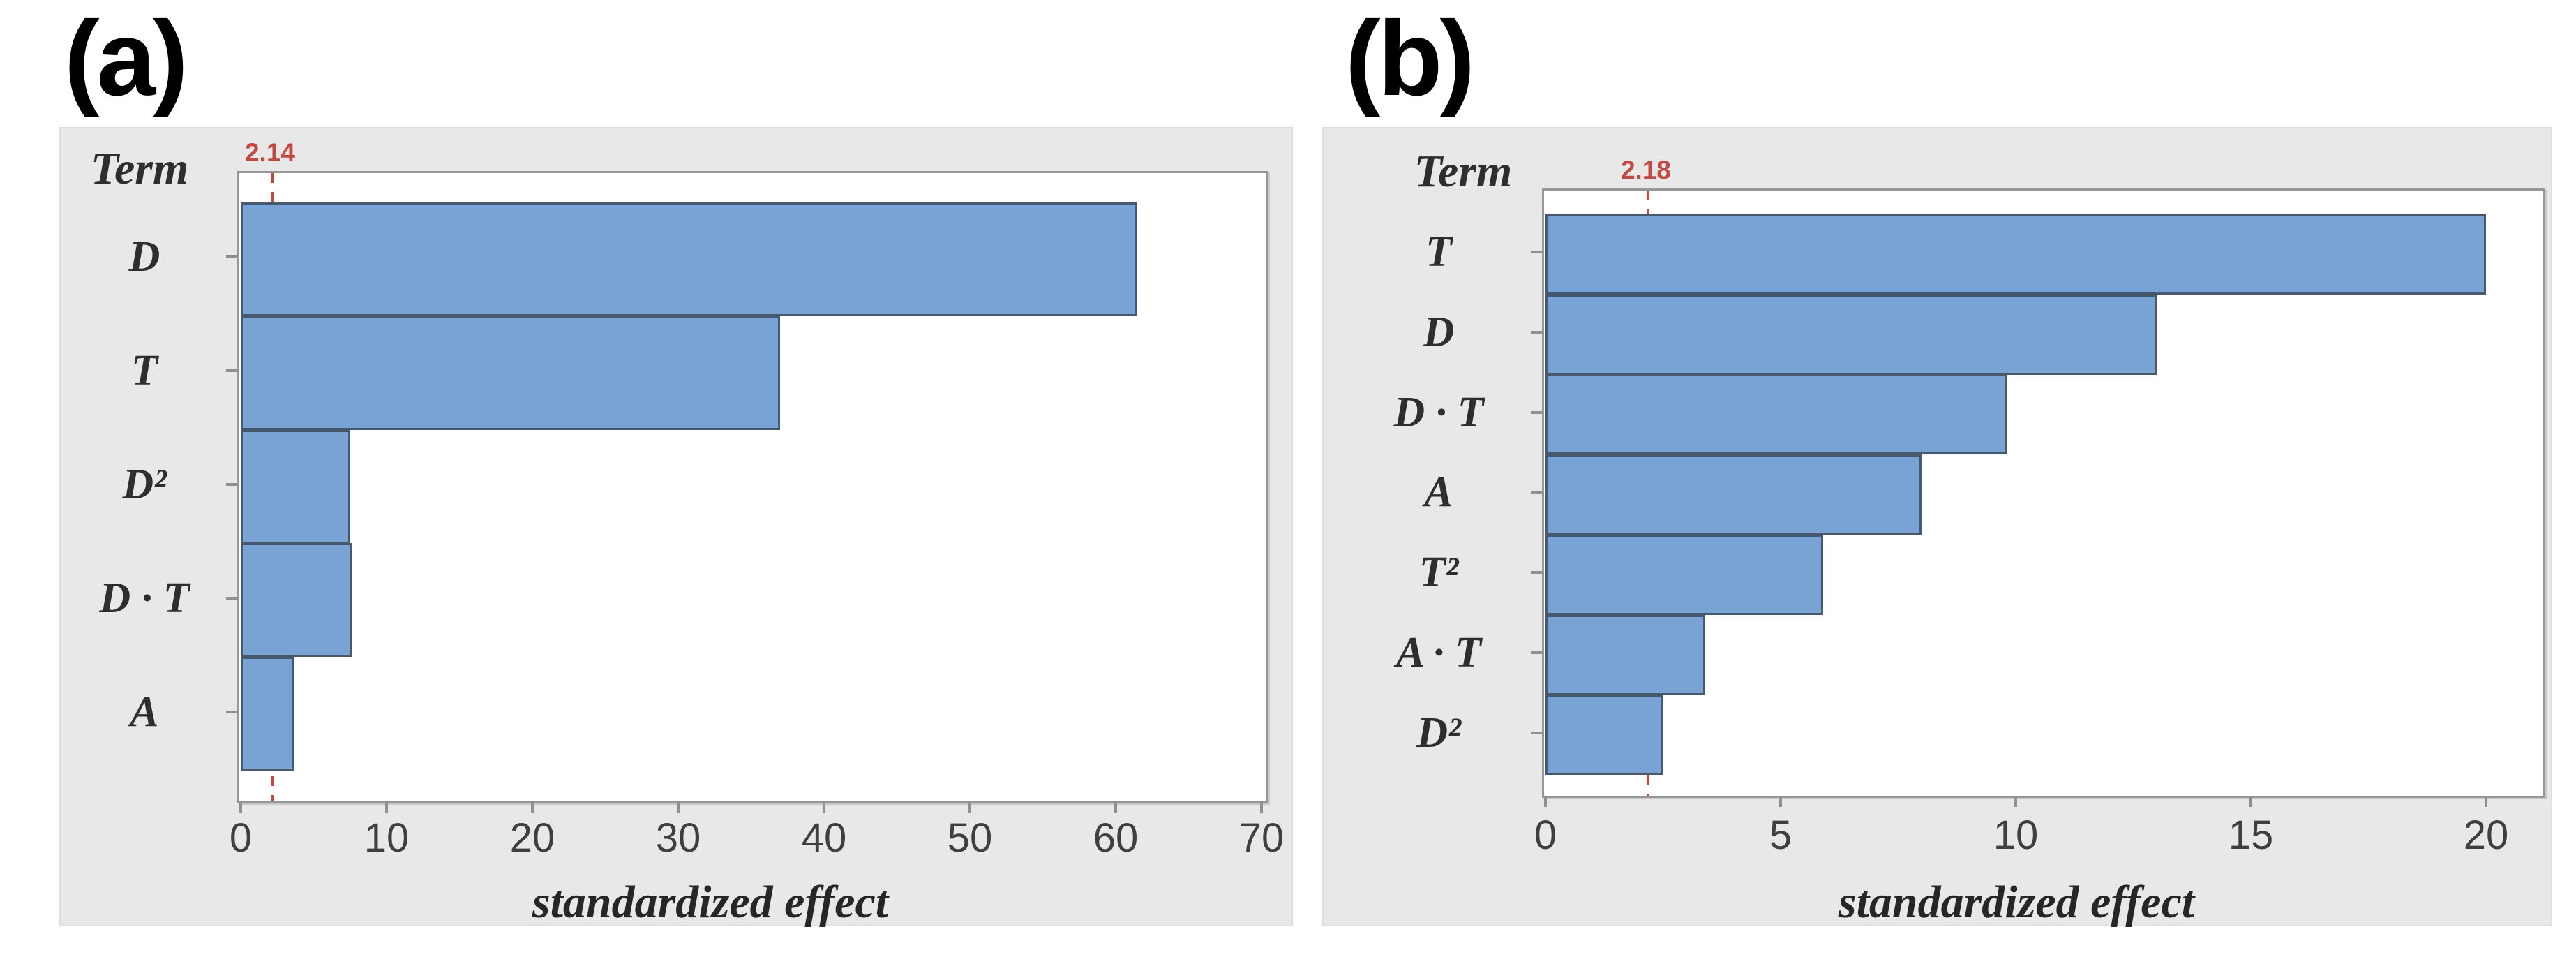 The image size is (2576, 957). Describe the element at coordinates (126, 59) in the screenshot. I see `panel-a-letter: (a)` at that location.